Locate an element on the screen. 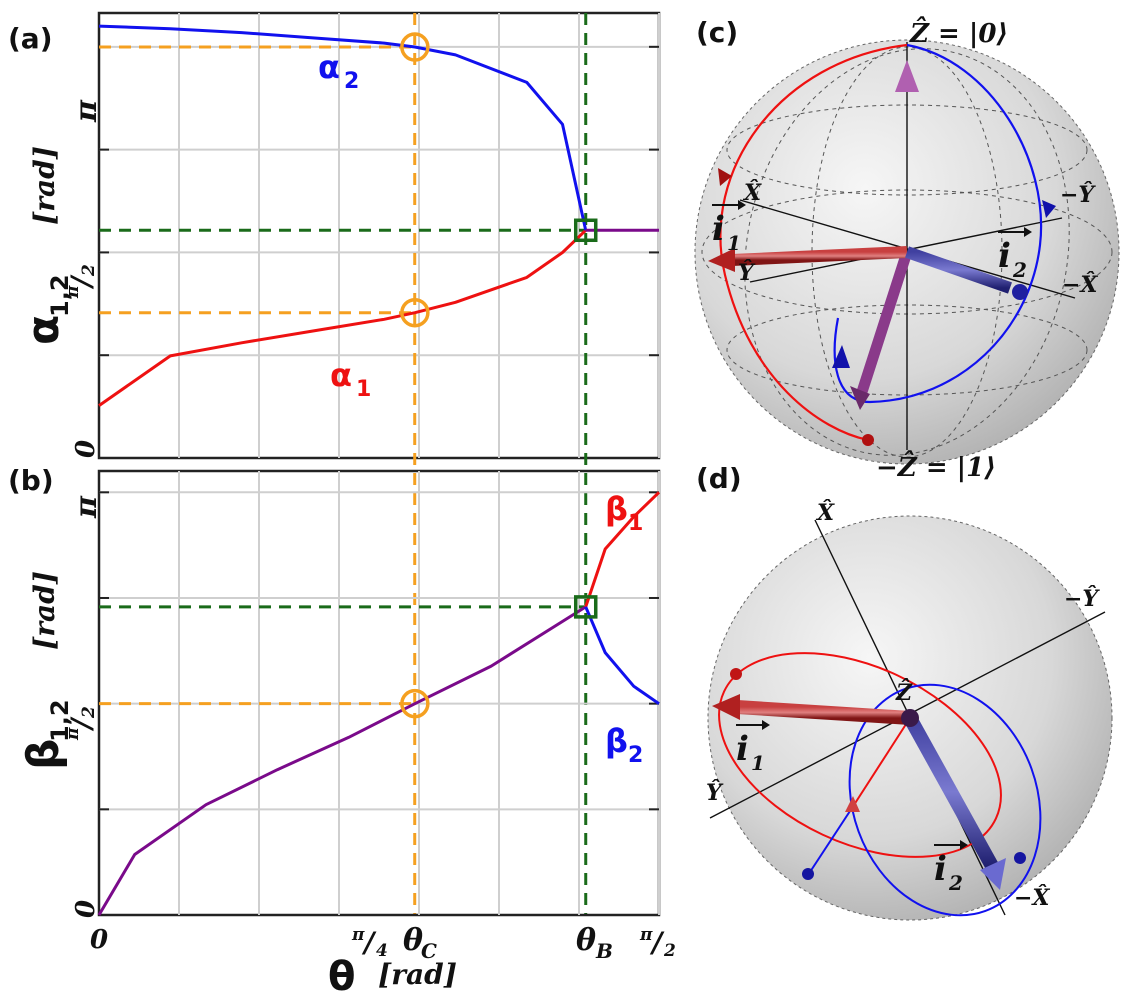  xlabel: θ [rad] is located at coordinates (392, 977).